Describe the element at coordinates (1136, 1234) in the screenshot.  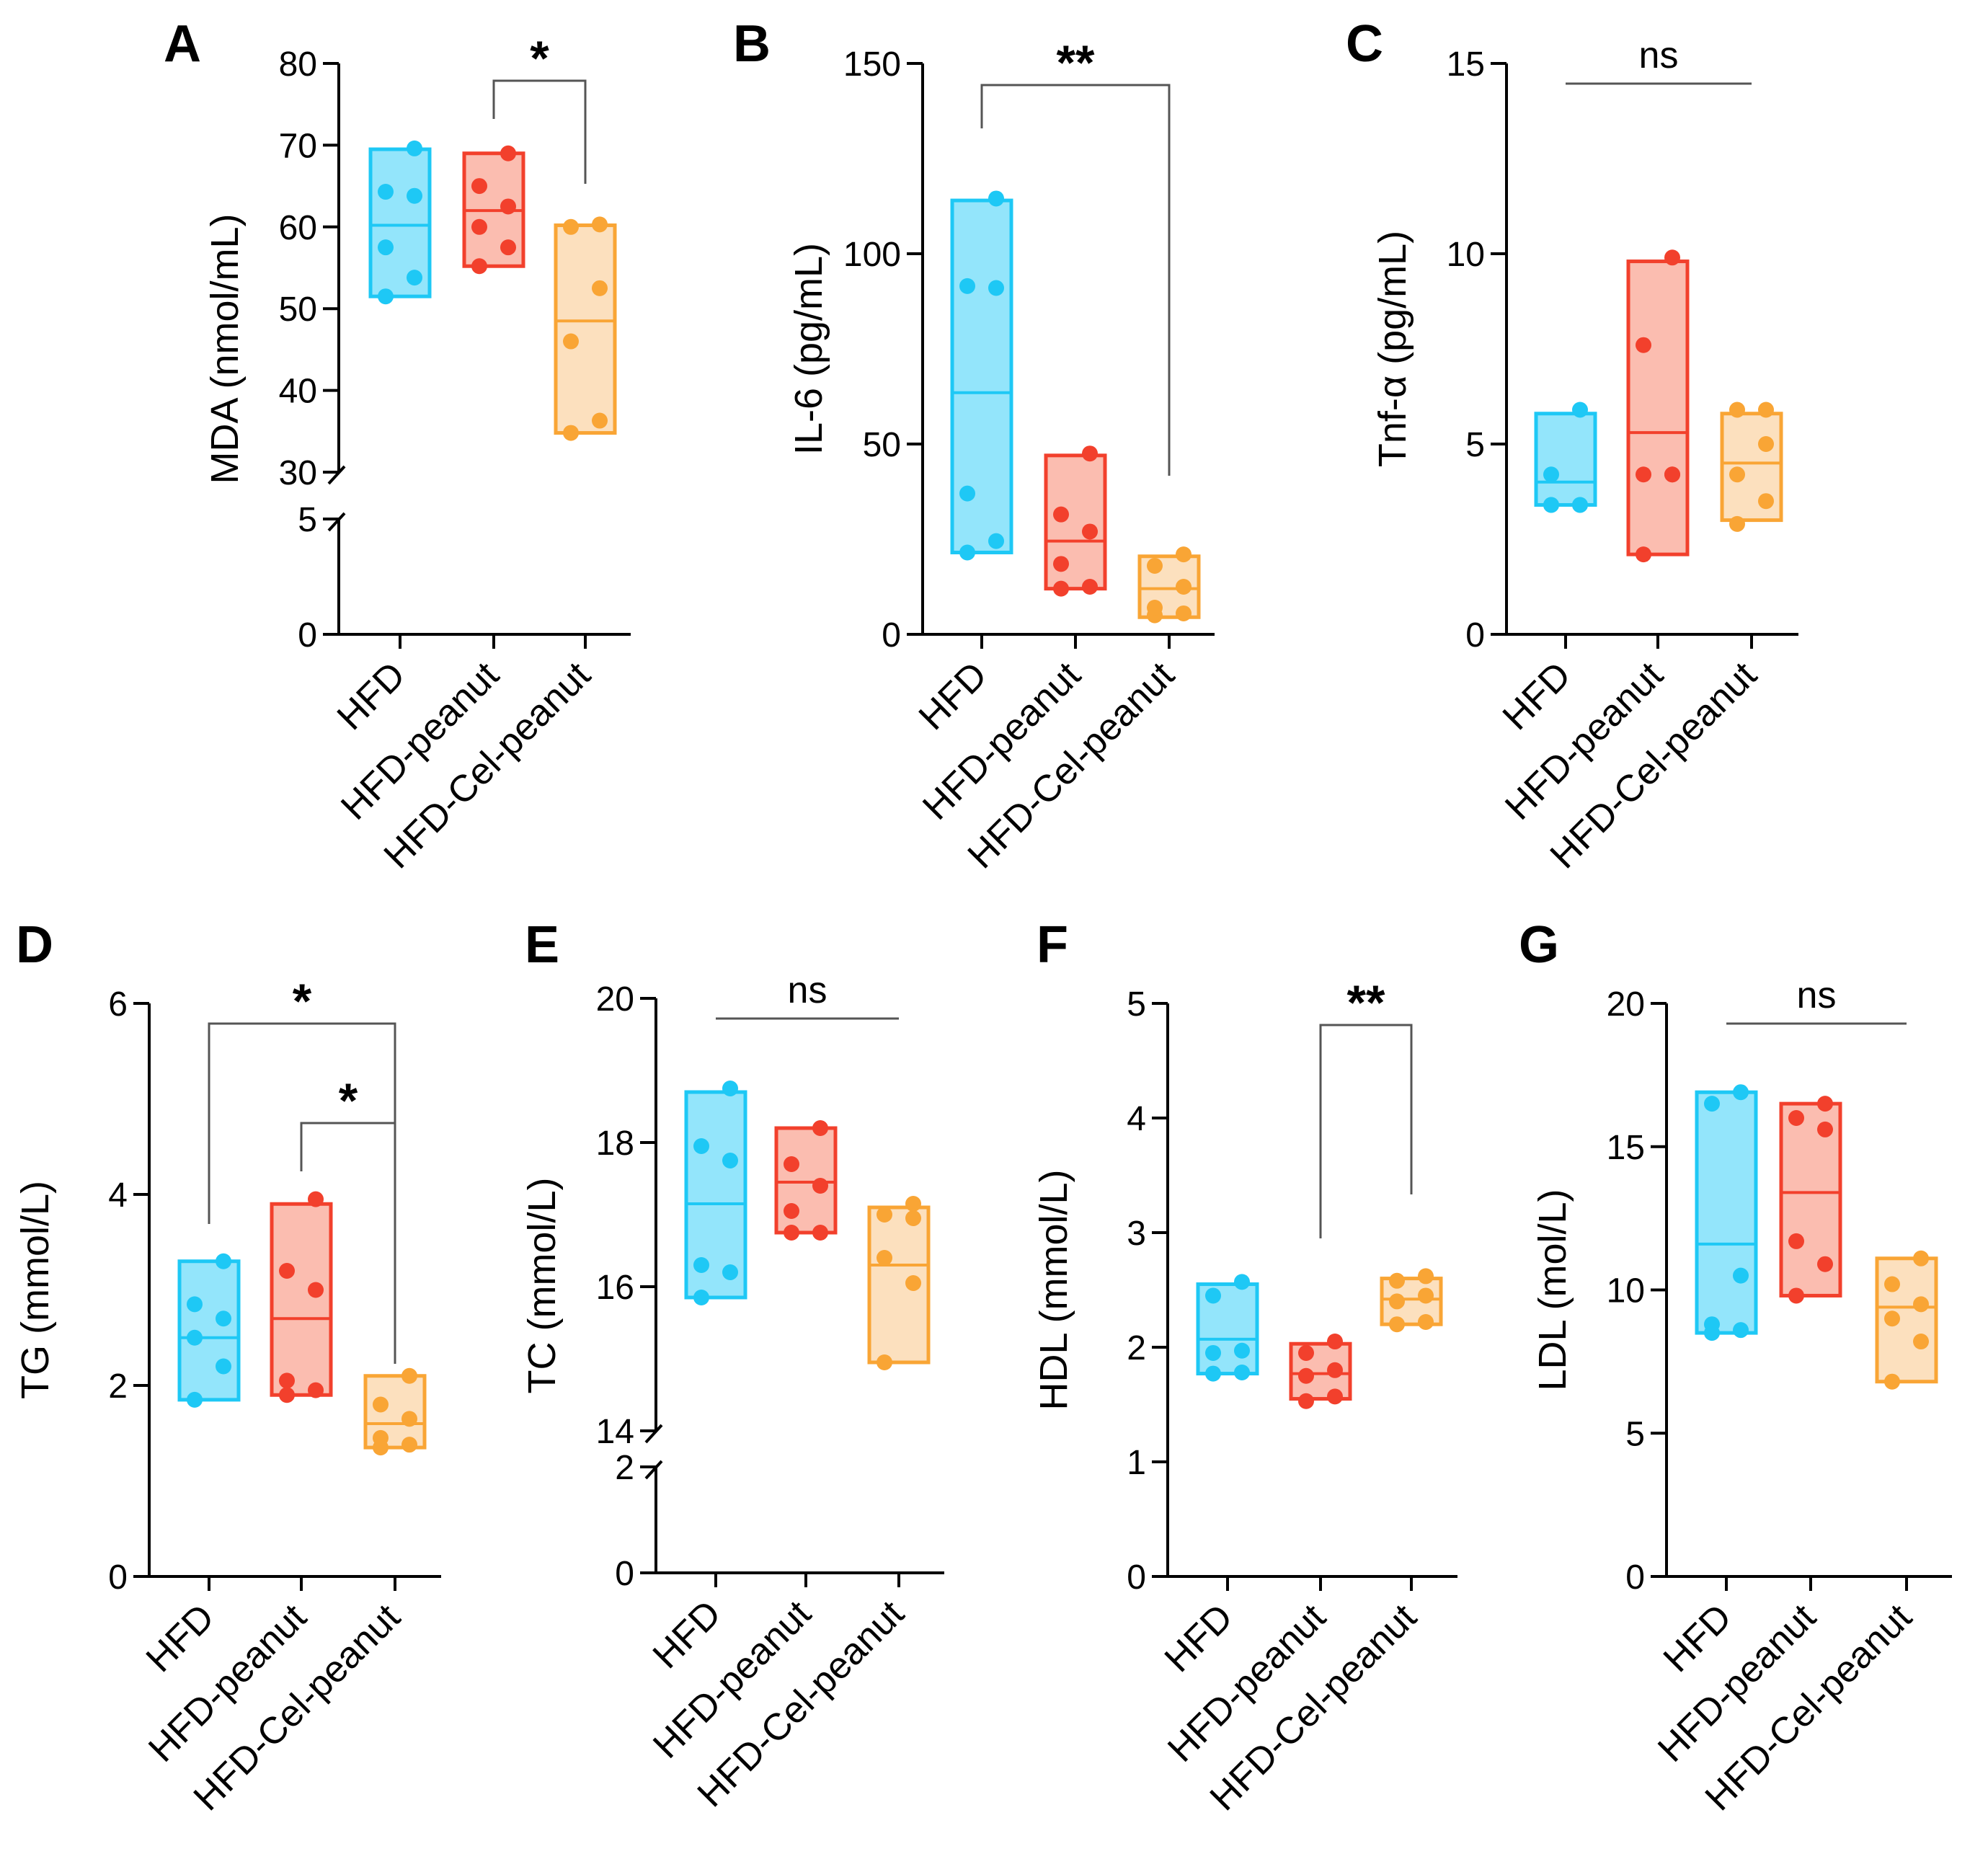
I see `y-tick-label: 3` at that location.